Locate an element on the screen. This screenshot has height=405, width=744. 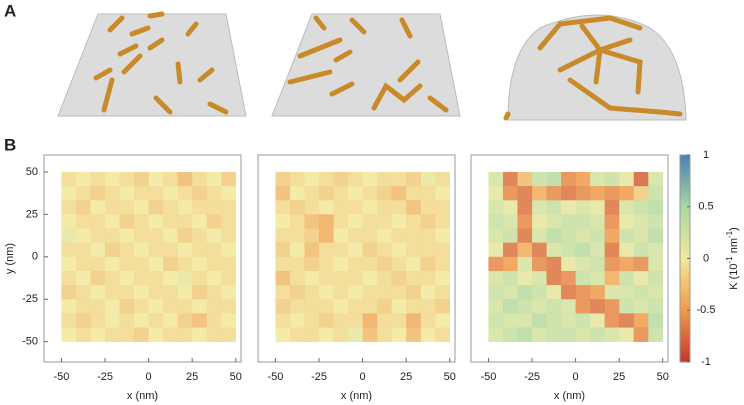
x-tick-label: 50 is located at coordinates (450, 377).